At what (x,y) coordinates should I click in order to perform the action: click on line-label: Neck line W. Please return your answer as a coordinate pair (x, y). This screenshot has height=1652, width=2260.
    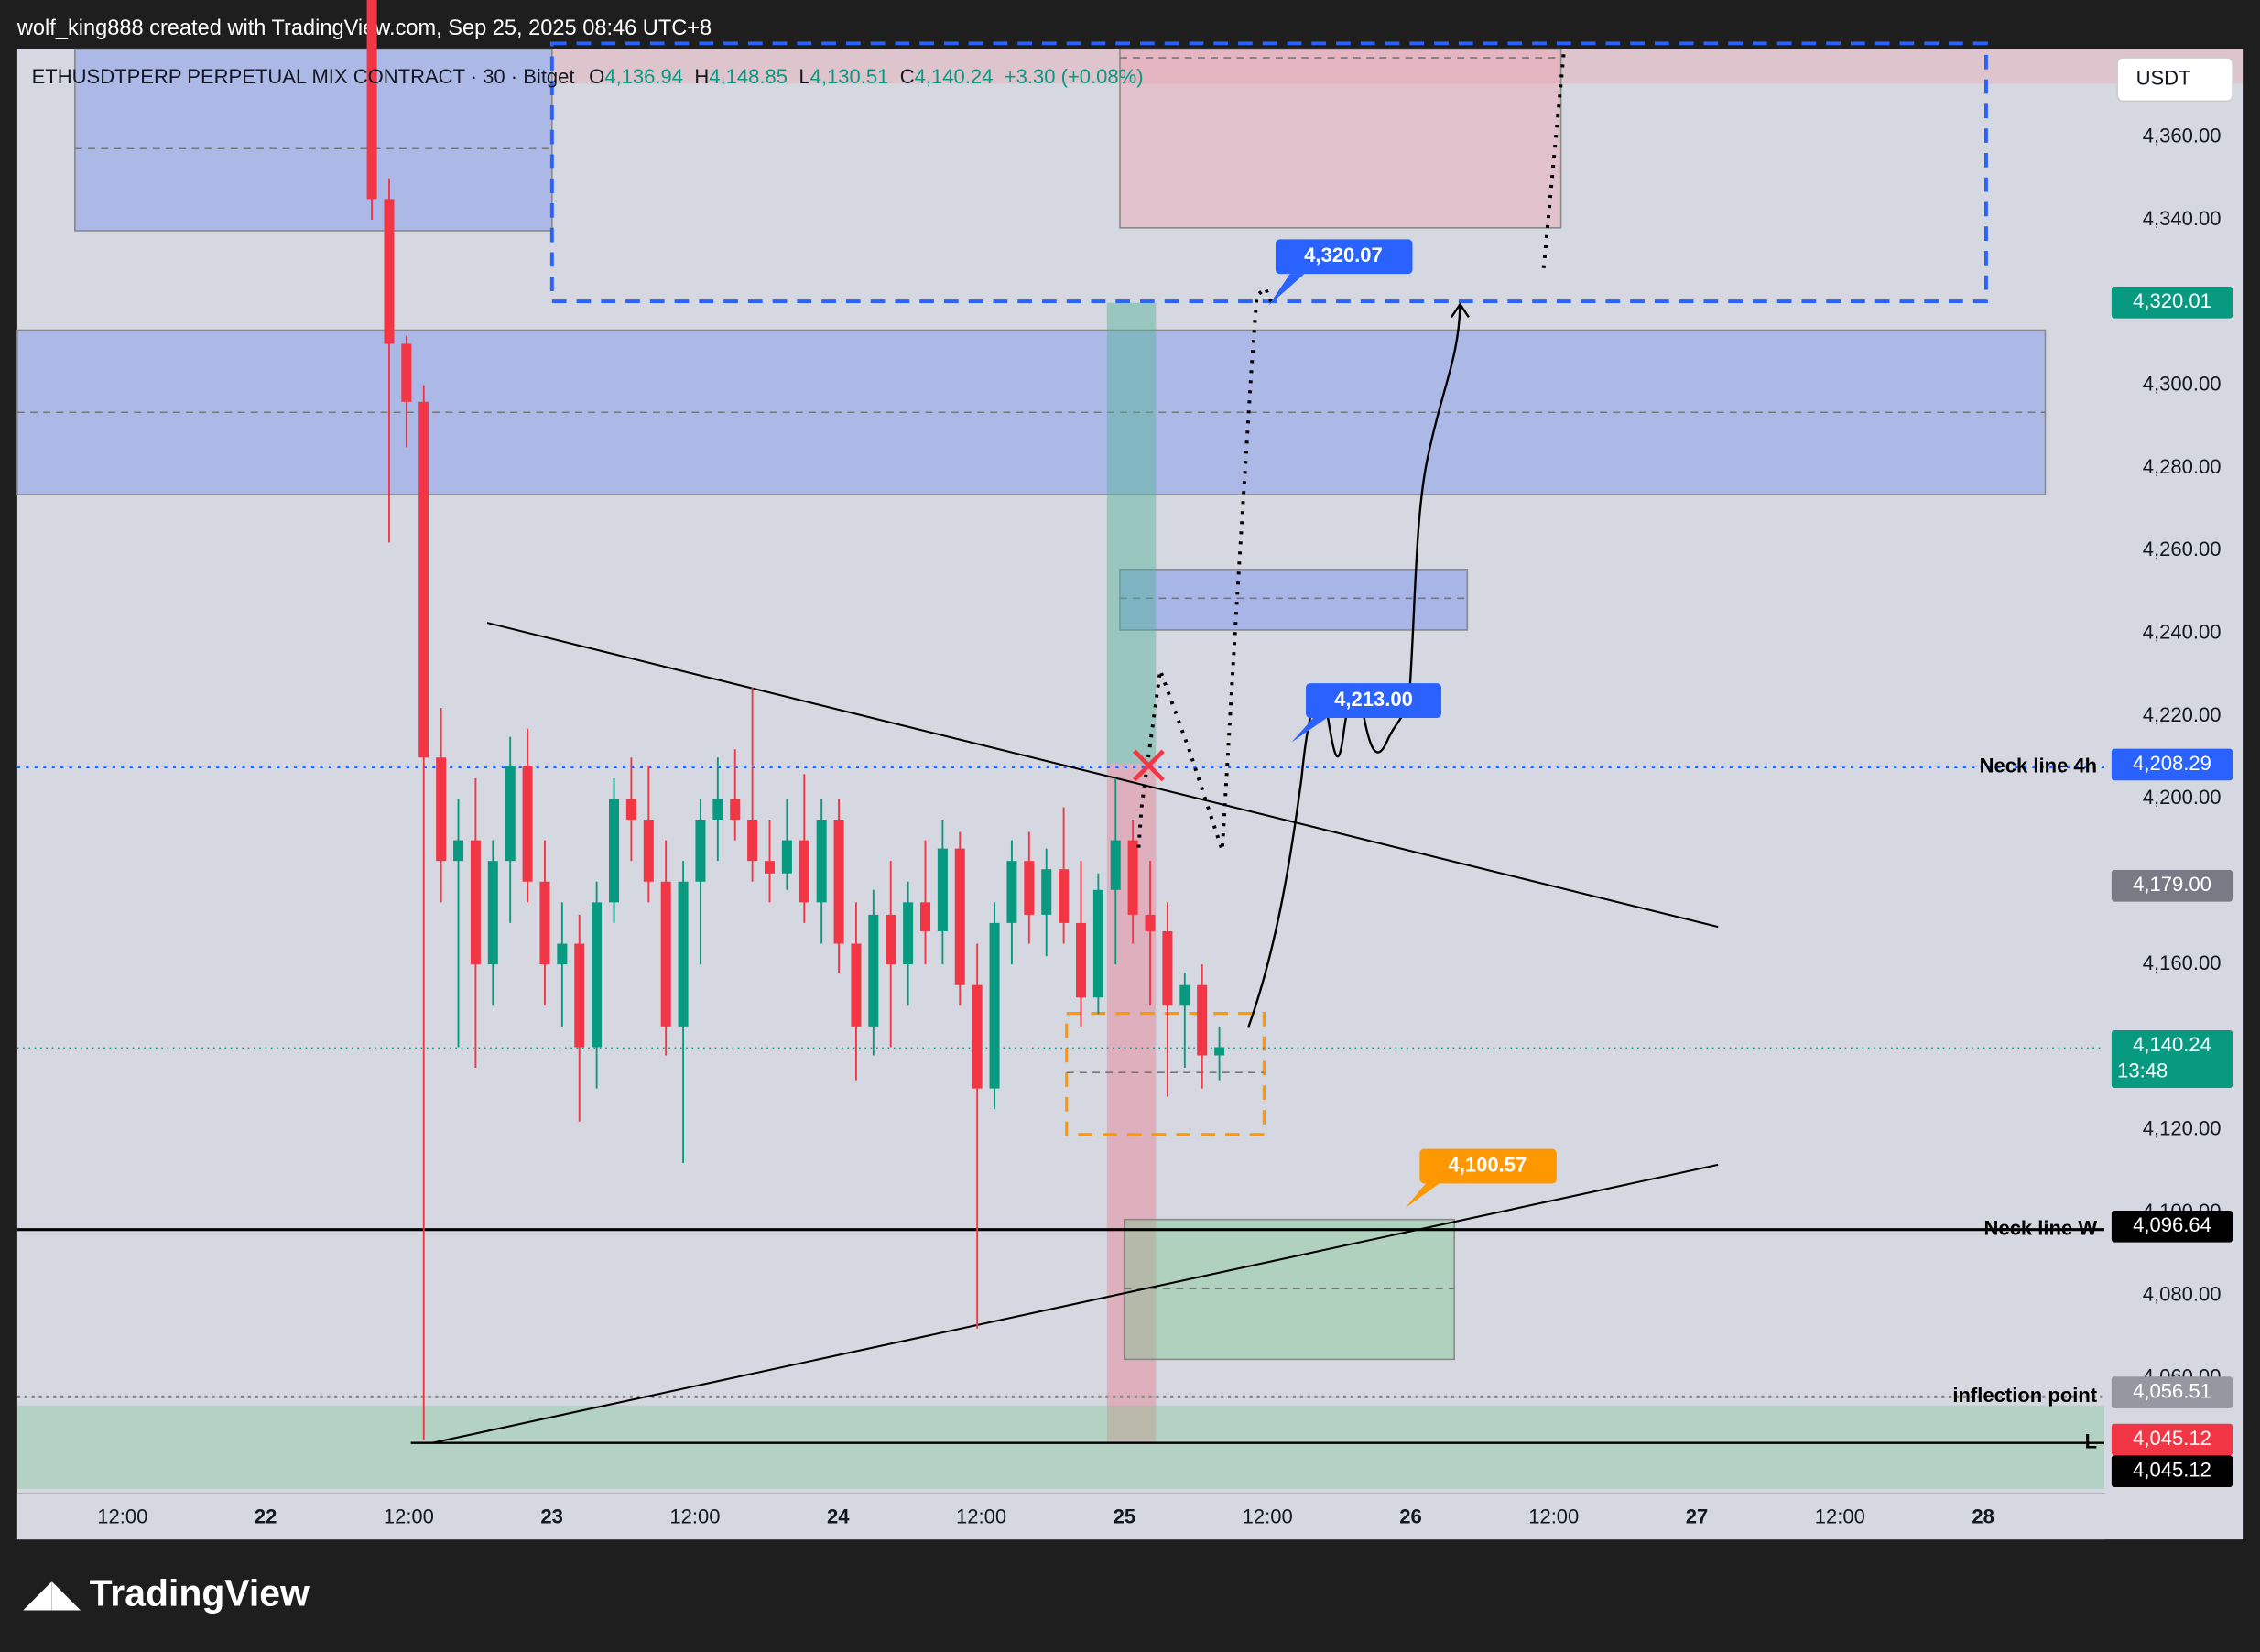
    Looking at the image, I should click on (2041, 1229).